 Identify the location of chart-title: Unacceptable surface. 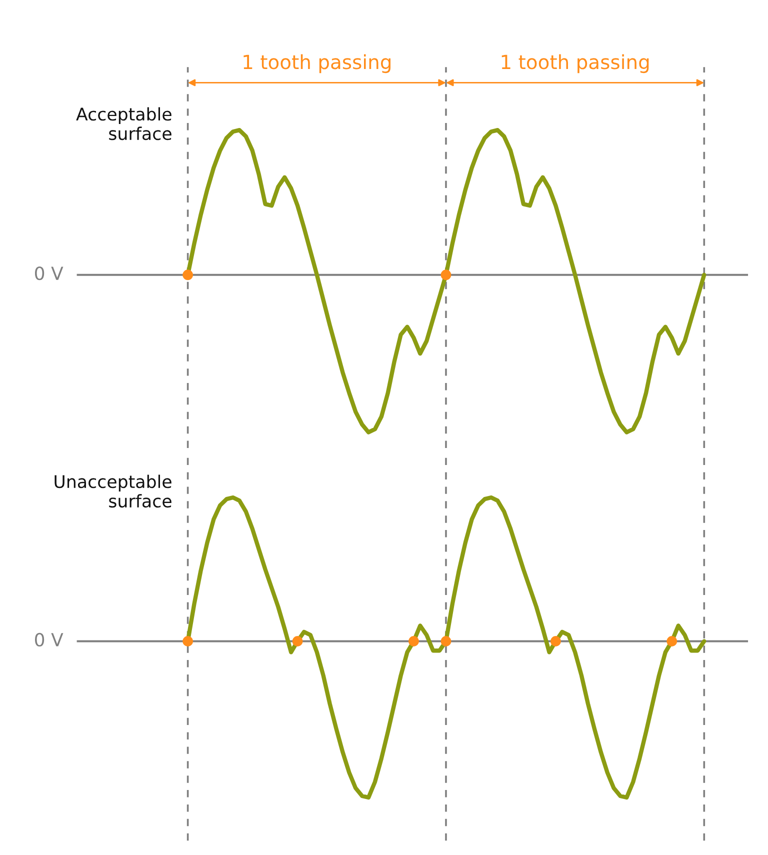
(113, 491).